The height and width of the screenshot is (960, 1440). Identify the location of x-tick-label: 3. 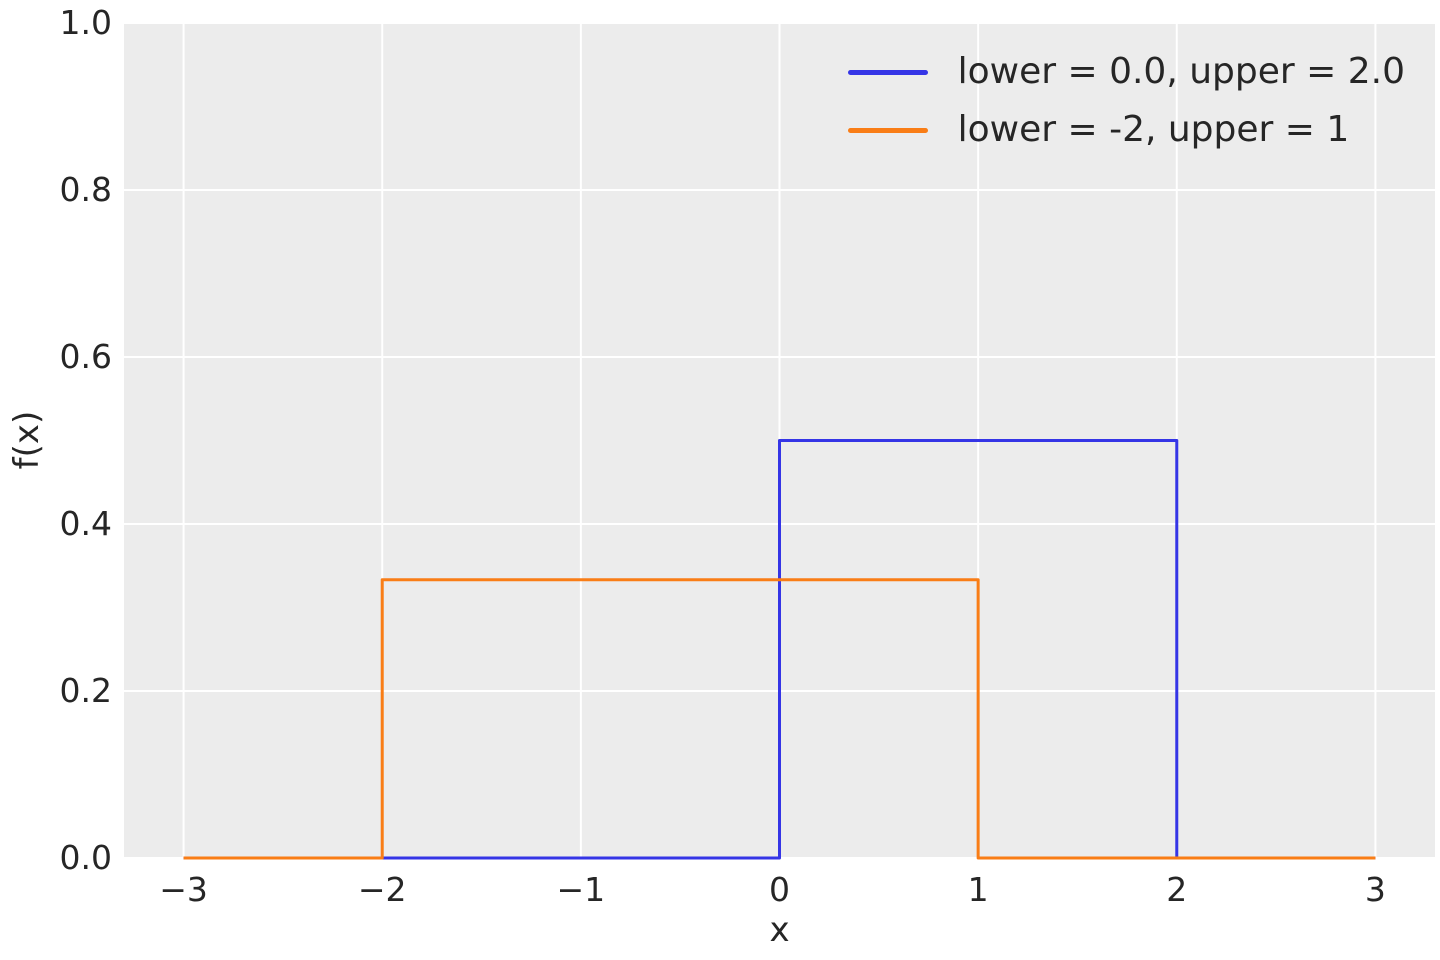
(1375, 889).